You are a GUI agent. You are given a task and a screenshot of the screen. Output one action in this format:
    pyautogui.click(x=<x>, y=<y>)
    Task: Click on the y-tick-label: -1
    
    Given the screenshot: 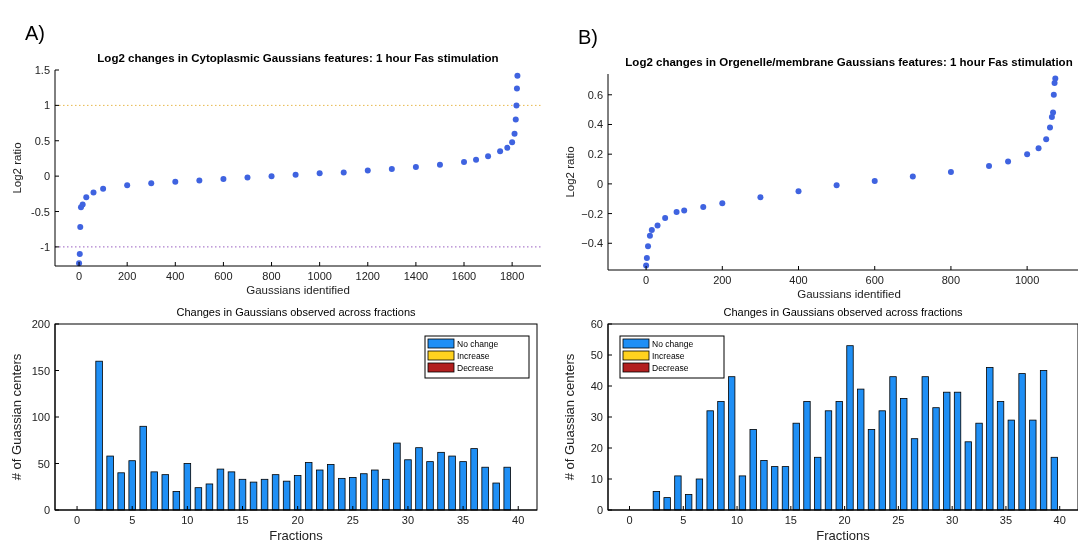 What is the action you would take?
    pyautogui.click(x=45, y=246)
    